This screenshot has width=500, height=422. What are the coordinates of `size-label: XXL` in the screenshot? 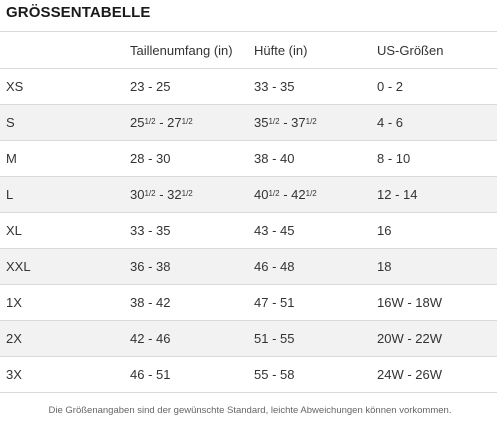 It's located at (18, 266).